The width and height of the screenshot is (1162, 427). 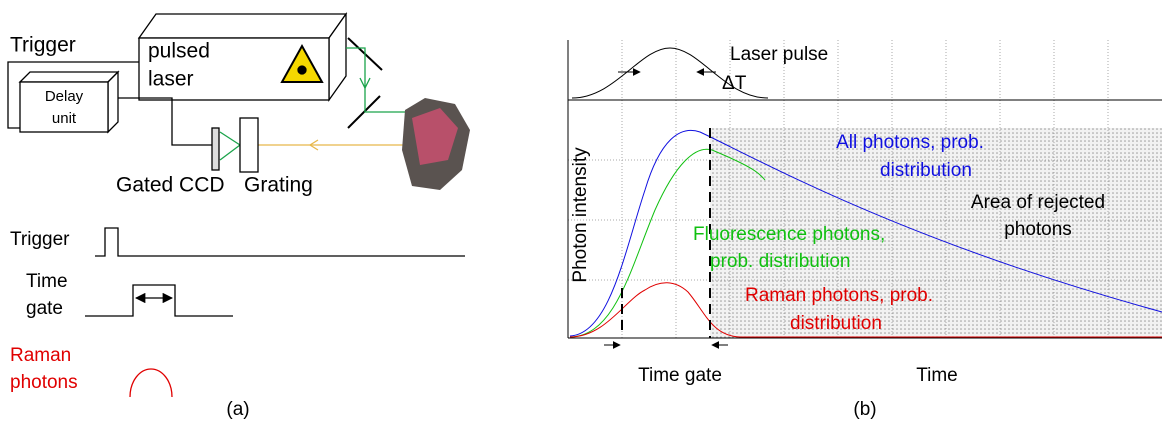 I want to click on grating, so click(x=249, y=145).